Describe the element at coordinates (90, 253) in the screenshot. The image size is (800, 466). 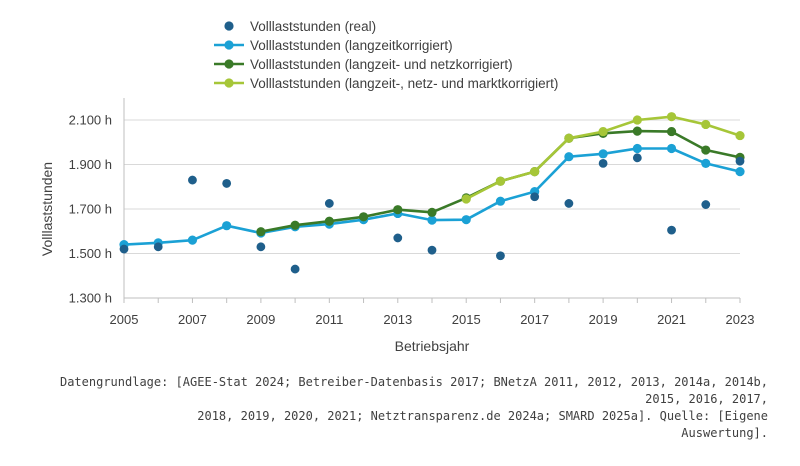
I see `y-tick-label: 1.500 h` at that location.